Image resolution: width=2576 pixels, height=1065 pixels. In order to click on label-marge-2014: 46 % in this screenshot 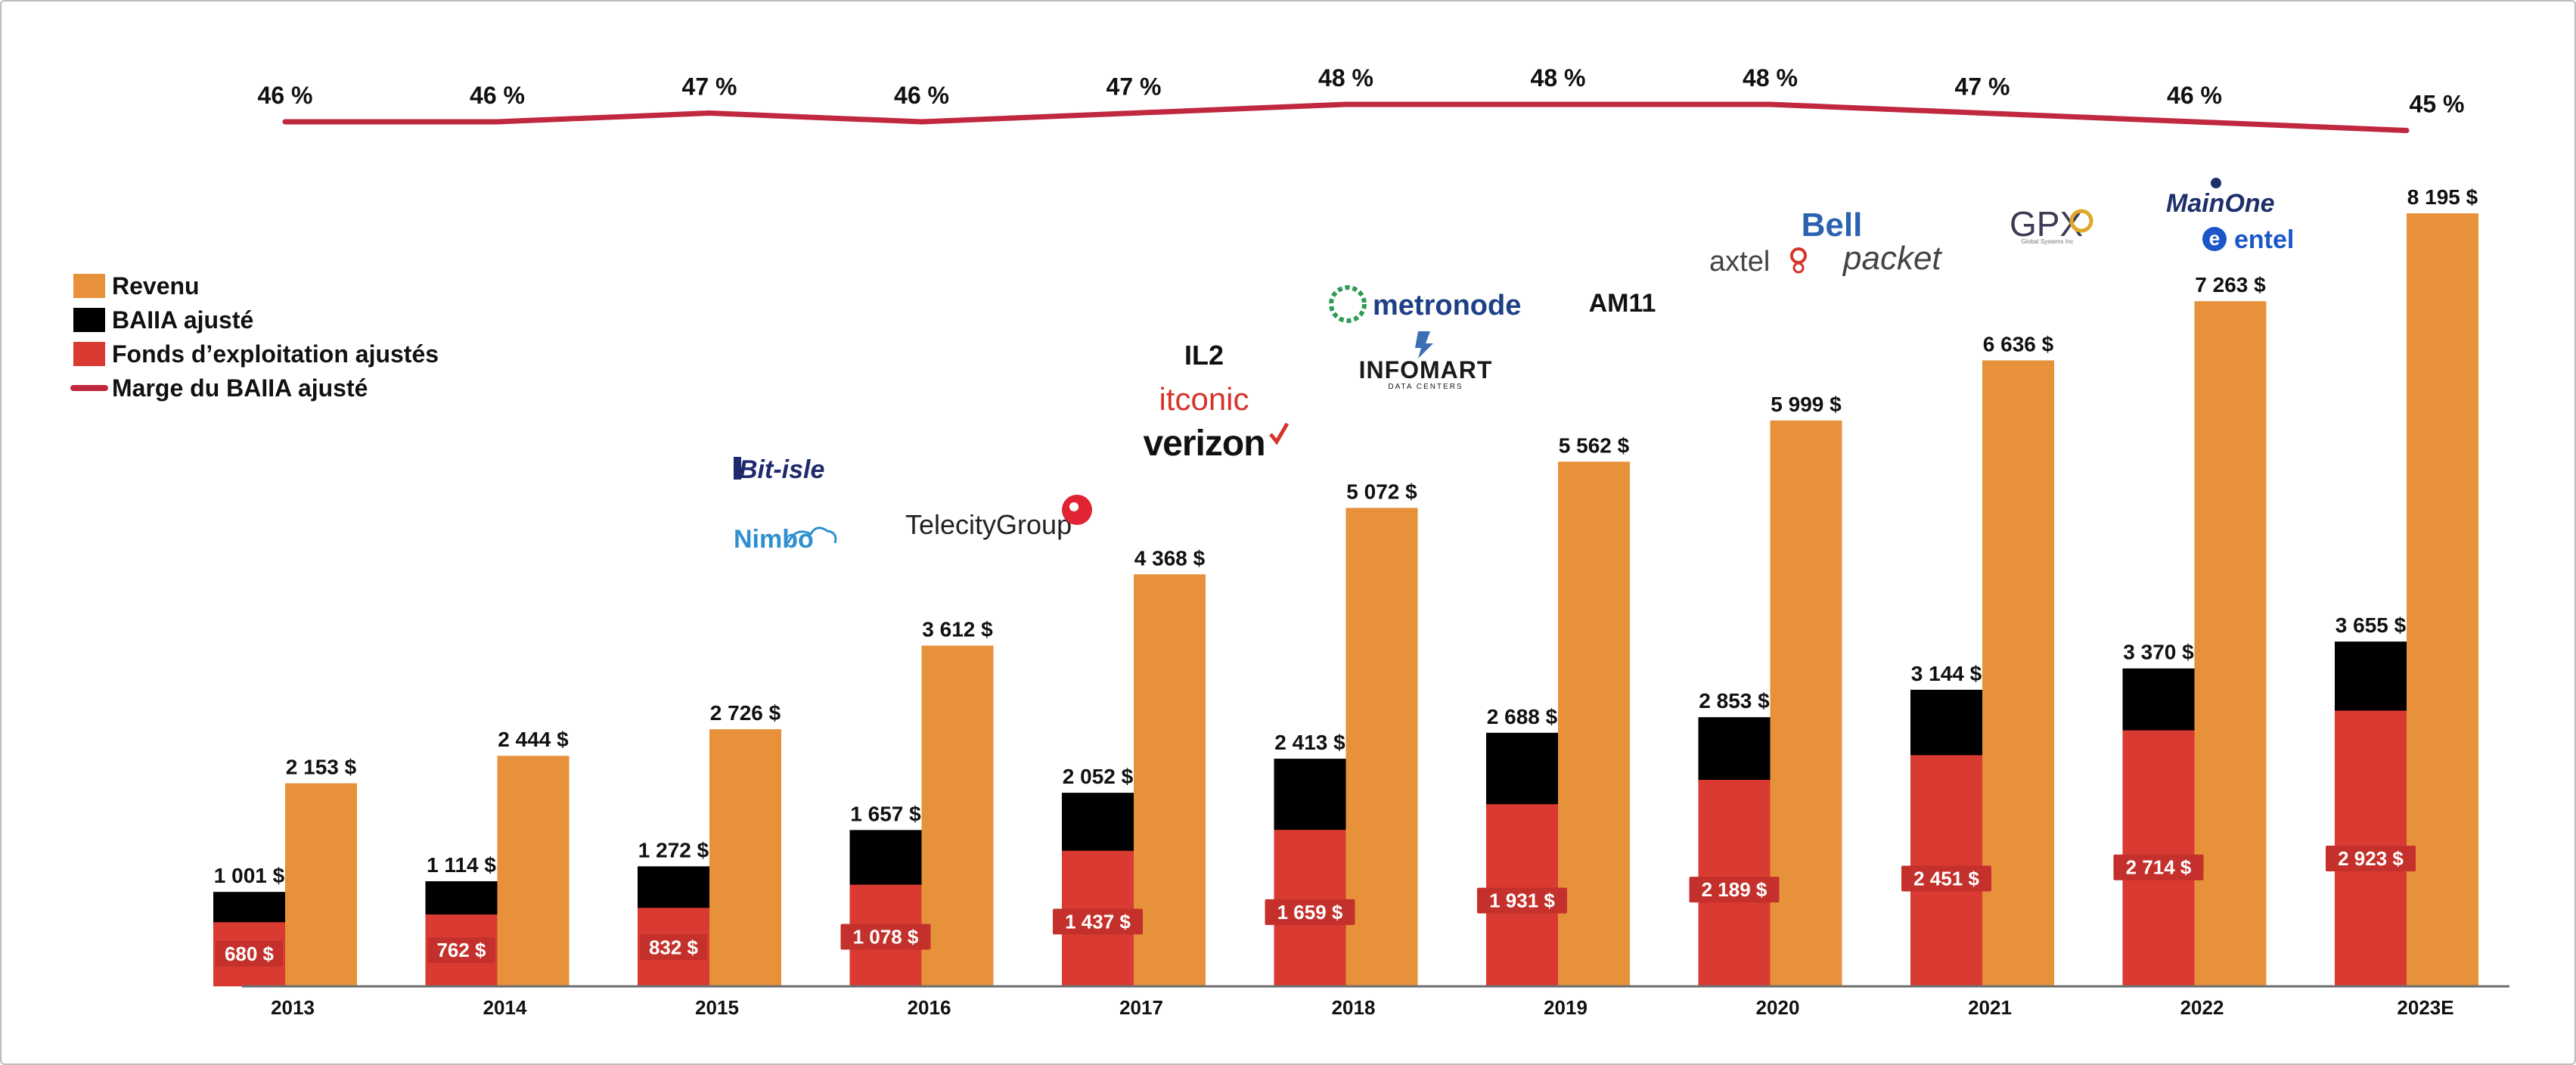, I will do `click(497, 95)`.